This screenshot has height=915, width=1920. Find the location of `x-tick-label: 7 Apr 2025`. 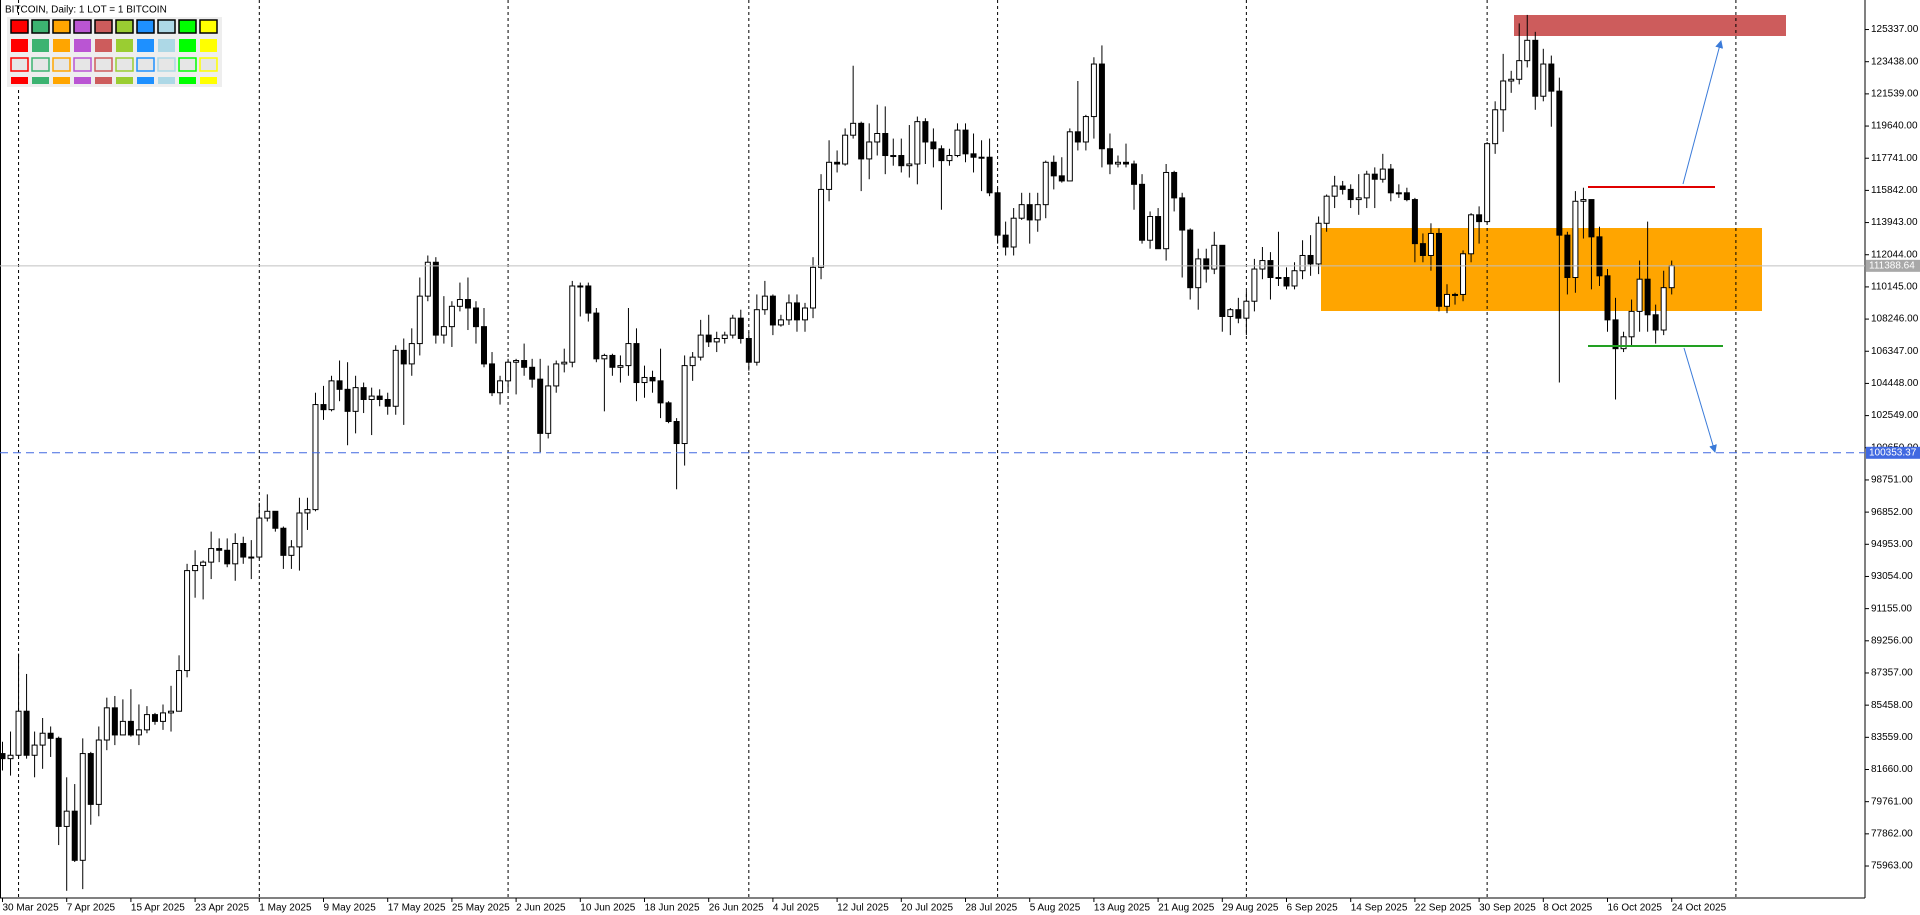

x-tick-label: 7 Apr 2025 is located at coordinates (91, 908).